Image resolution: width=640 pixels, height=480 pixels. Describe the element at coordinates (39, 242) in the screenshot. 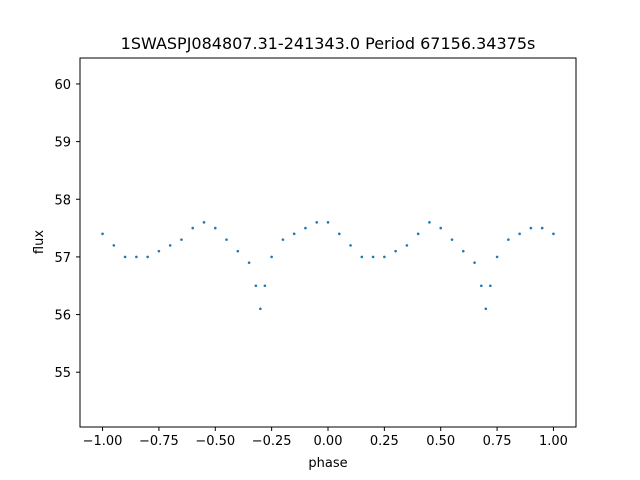

I see `y-axis-label: flux` at that location.